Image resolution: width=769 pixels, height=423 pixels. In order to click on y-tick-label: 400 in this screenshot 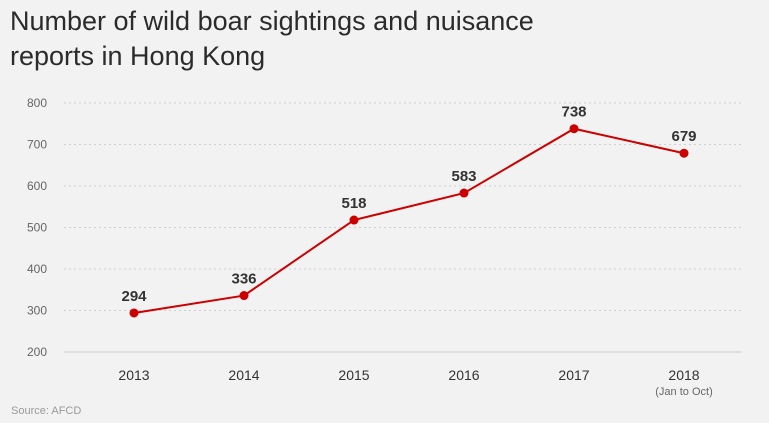, I will do `click(37, 269)`.